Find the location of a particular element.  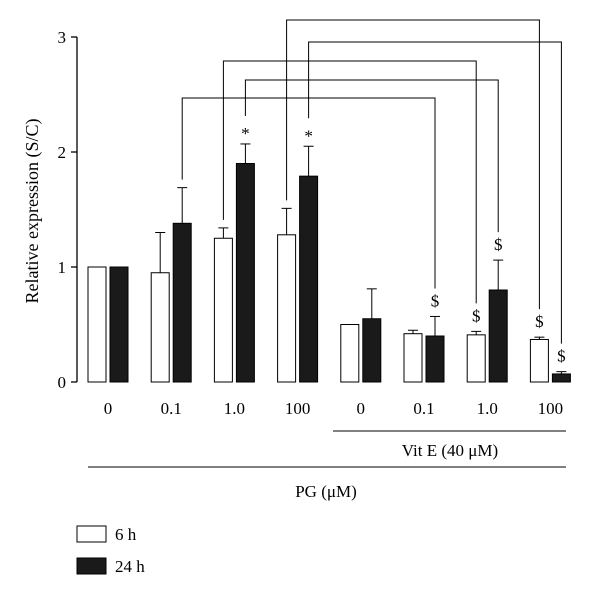

x-tick-label-1: 0.1 is located at coordinates (171, 408).